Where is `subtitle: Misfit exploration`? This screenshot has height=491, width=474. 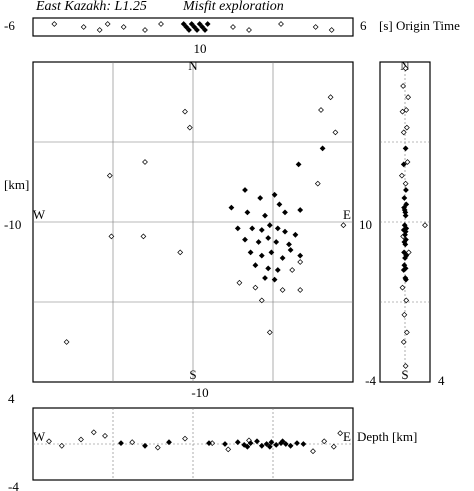
subtitle: Misfit exploration is located at coordinates (233, 7).